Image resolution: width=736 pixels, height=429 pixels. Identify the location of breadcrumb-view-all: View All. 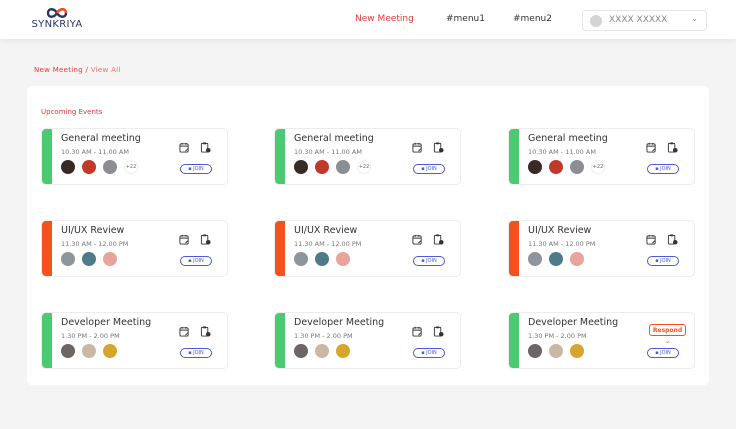
(105, 70).